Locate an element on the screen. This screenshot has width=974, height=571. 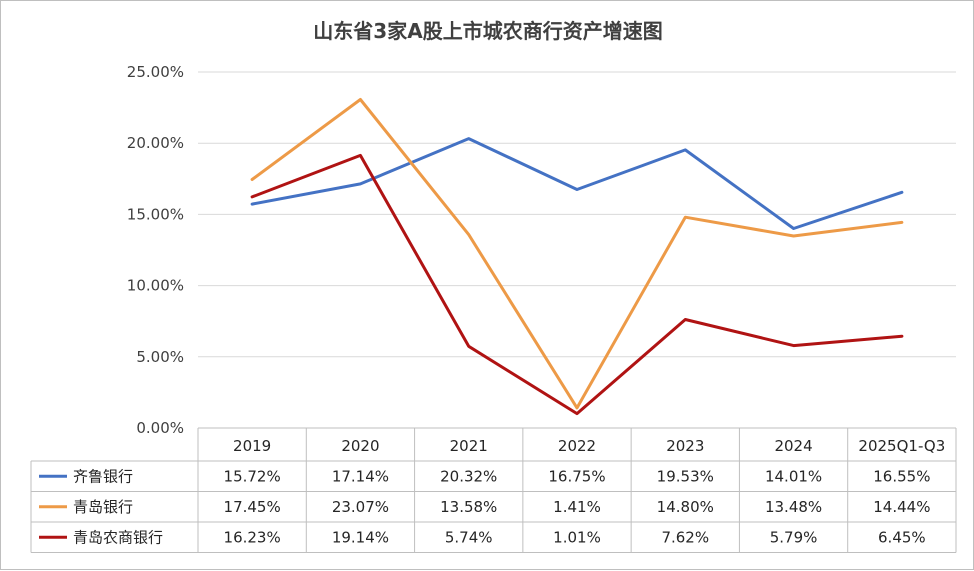
table-value: 17.14% is located at coordinates (360, 476).